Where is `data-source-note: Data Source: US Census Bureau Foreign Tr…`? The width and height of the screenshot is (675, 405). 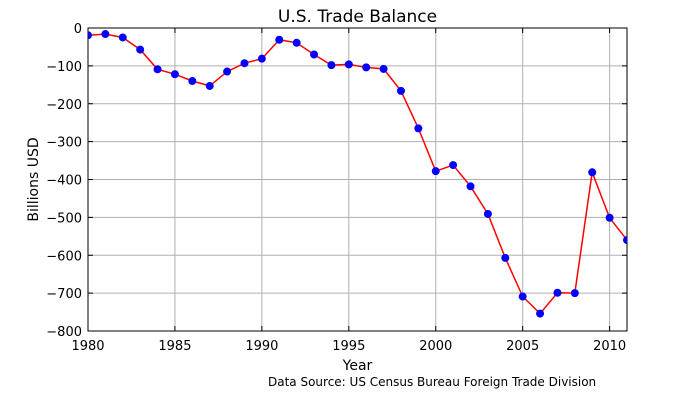
data-source-note: Data Source: US Census Bureau Foreign Tr… is located at coordinates (432, 382).